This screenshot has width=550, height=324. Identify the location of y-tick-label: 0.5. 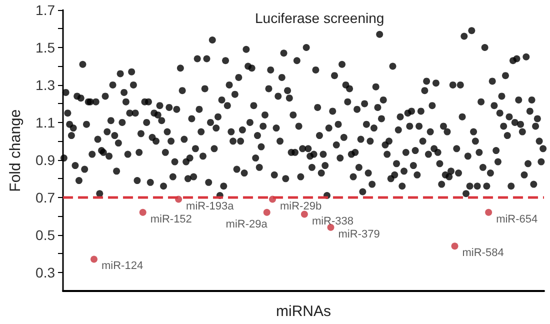
(46, 234).